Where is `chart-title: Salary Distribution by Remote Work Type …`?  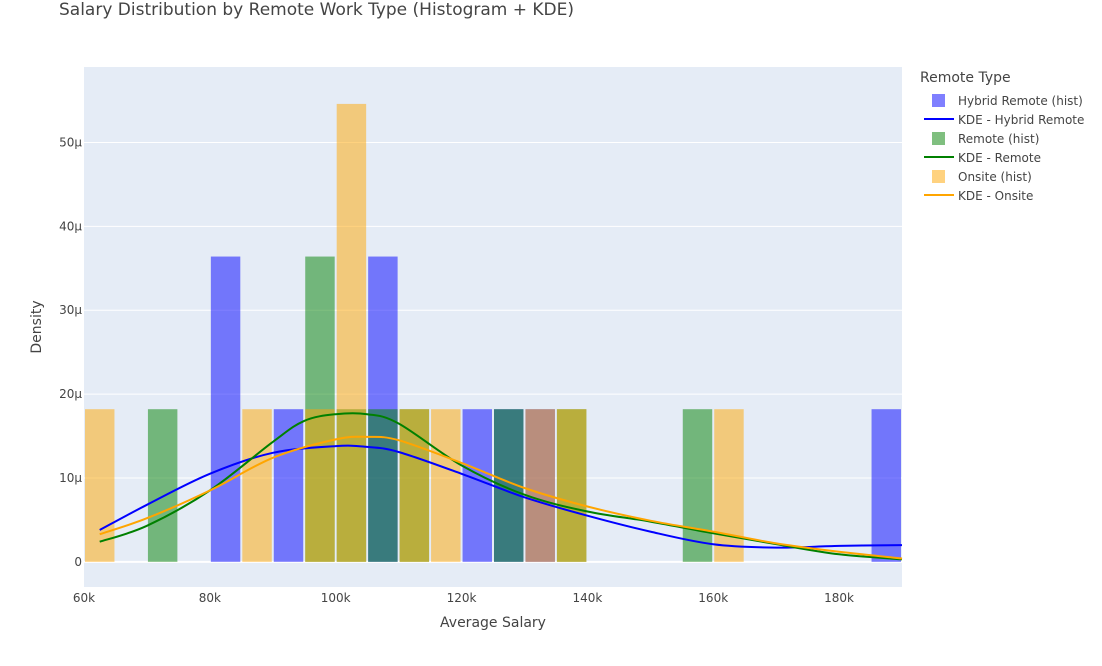
chart-title: Salary Distribution by Remote Work Type … is located at coordinates (317, 10).